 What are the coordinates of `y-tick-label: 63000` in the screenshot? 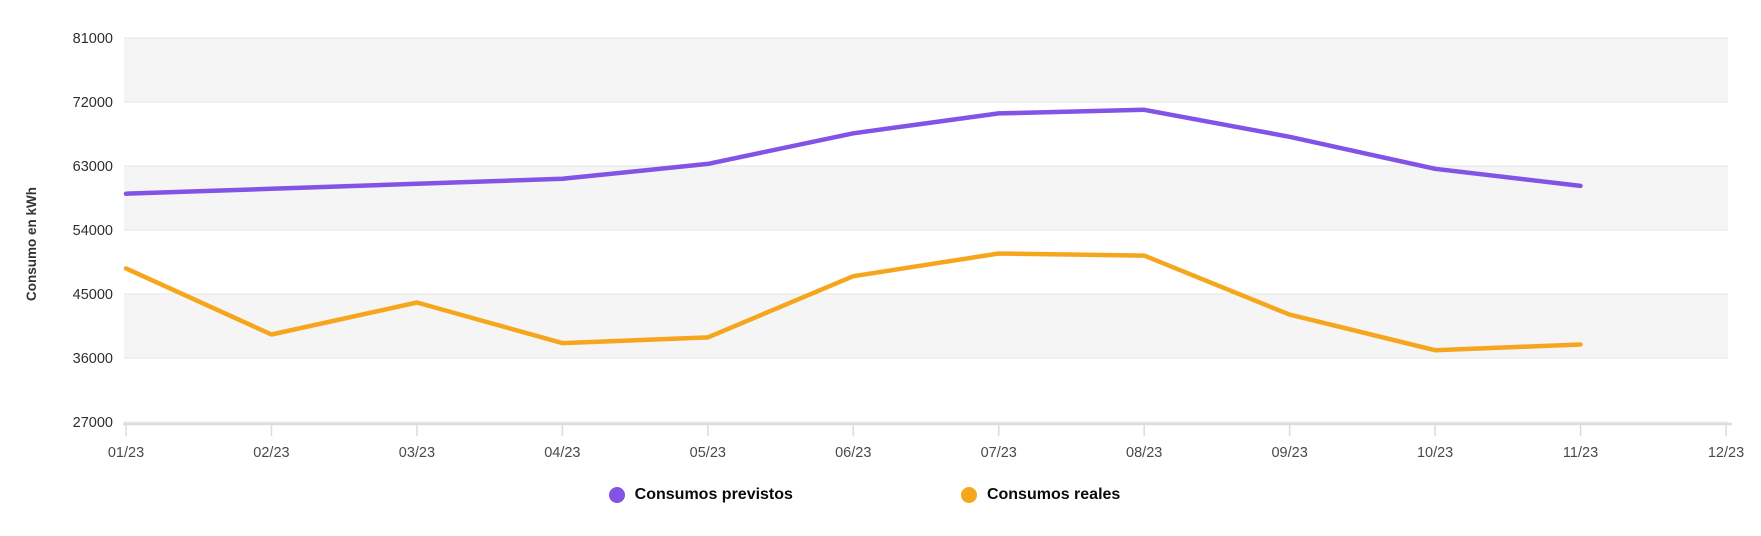 It's located at (93, 167).